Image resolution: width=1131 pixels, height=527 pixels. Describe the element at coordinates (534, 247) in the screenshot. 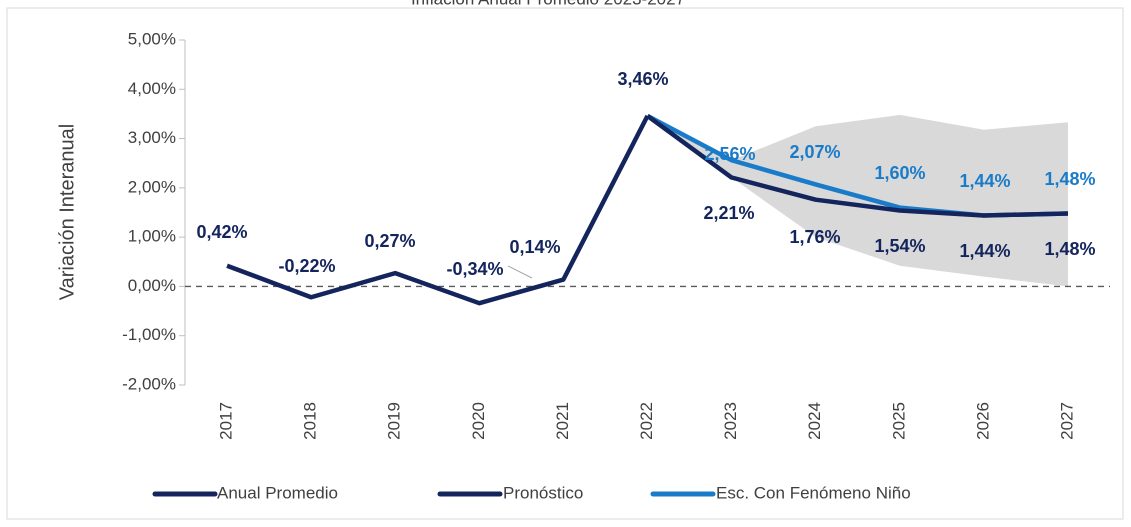

I see `data-label: 0,14%` at that location.